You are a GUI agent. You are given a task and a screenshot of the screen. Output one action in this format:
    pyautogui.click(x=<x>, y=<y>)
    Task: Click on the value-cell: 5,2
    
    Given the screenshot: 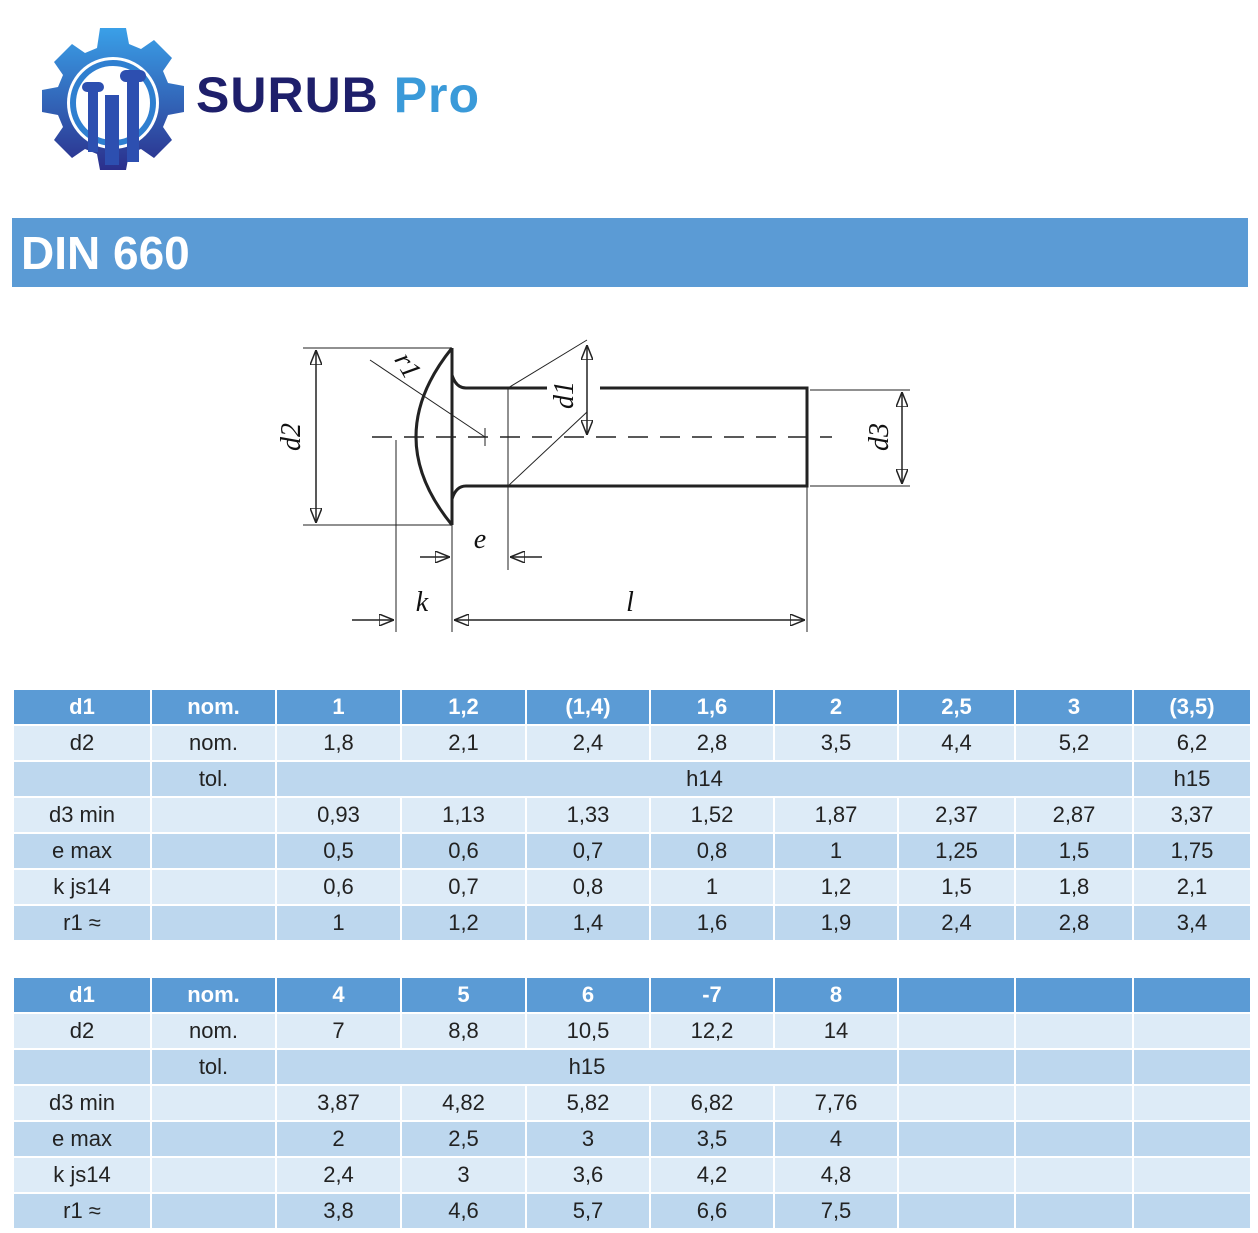 What is the action you would take?
    pyautogui.click(x=1074, y=743)
    